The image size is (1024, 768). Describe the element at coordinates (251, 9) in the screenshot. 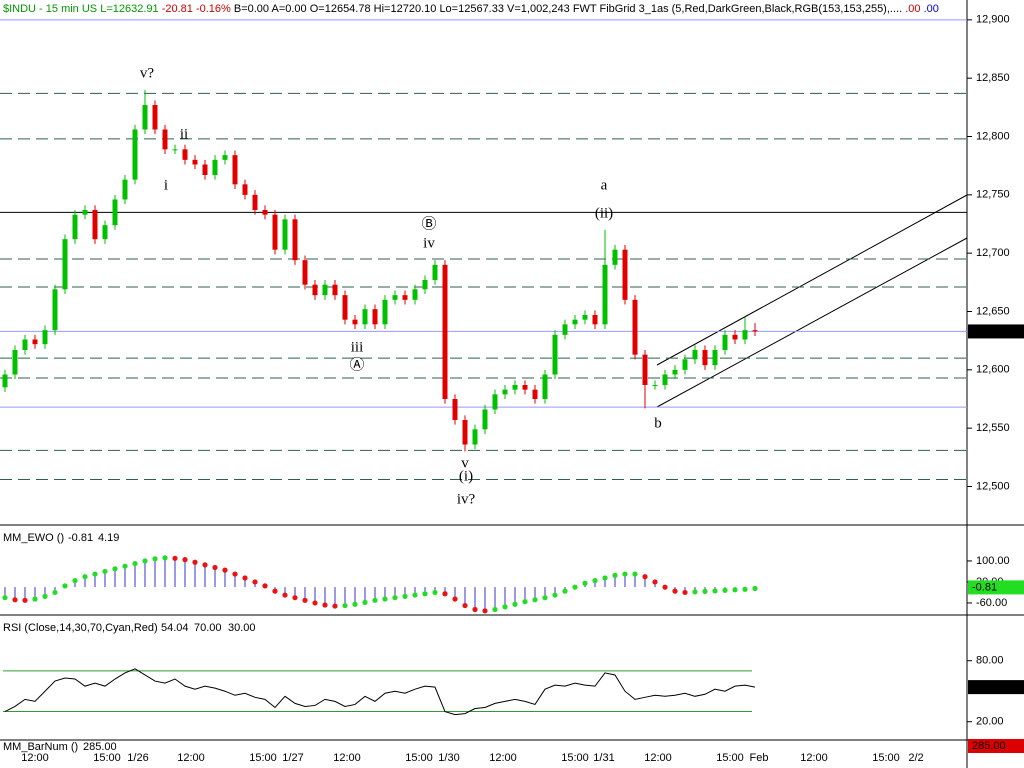

I see `bid: B=0.00` at that location.